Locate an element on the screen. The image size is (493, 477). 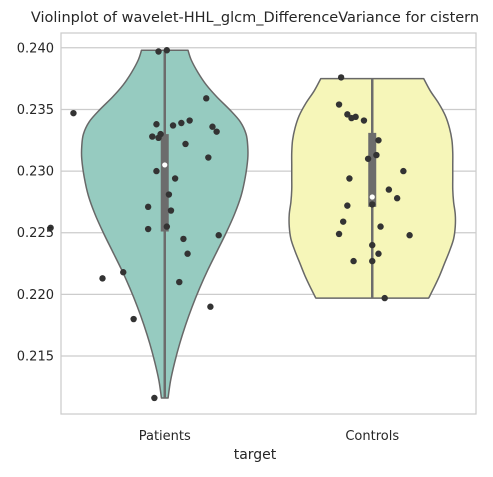
x-tick-label: Patients is located at coordinates (165, 436).